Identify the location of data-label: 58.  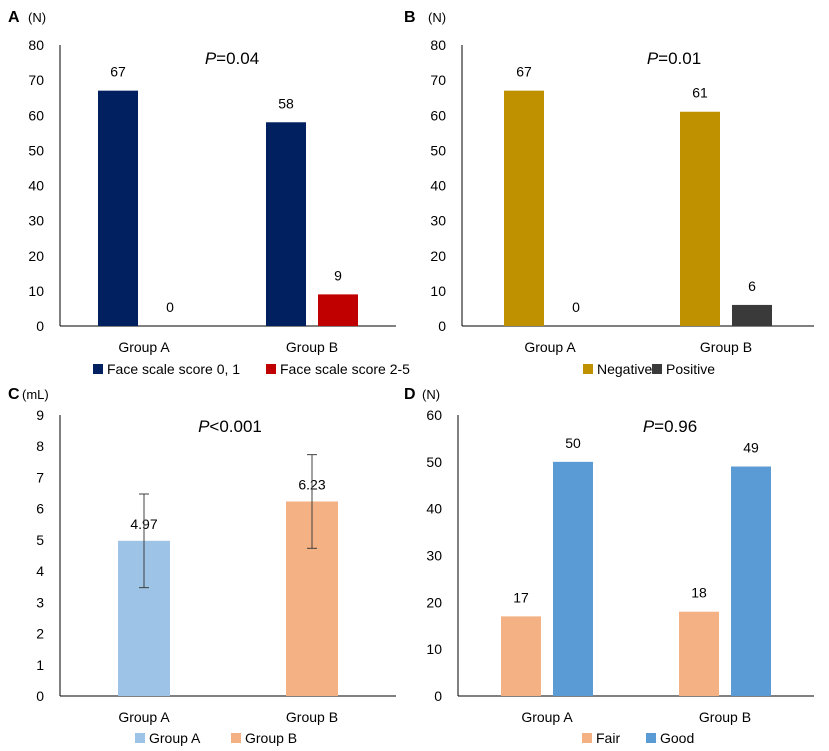
(286, 103).